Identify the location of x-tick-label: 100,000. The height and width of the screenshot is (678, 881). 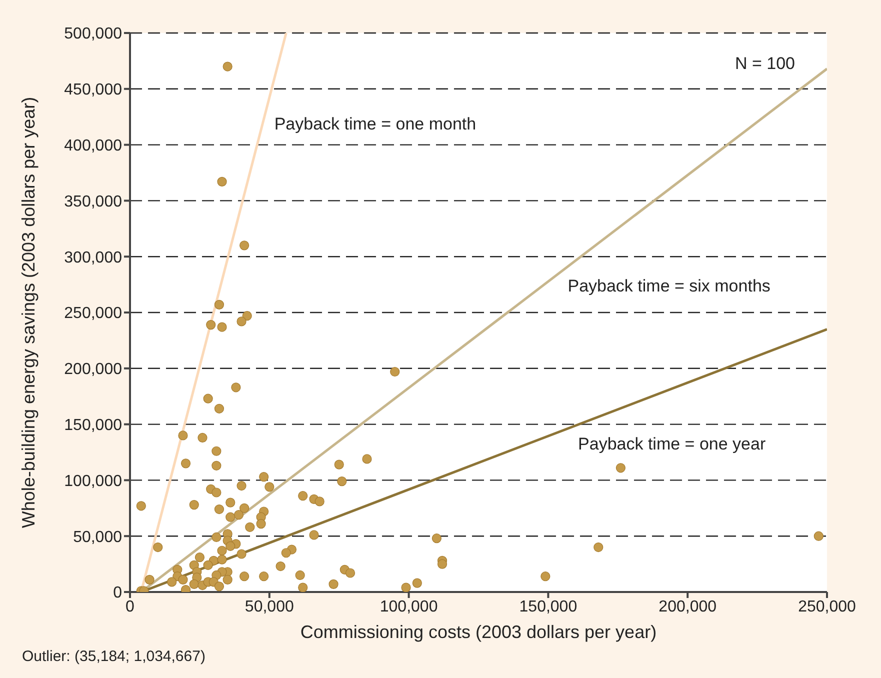
(409, 607).